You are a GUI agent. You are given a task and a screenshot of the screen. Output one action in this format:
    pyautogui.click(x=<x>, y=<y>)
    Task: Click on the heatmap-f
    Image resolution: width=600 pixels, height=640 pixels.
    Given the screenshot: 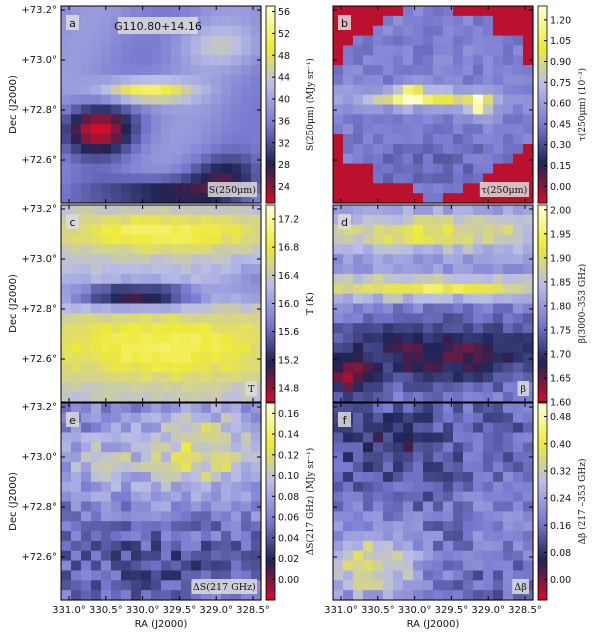 What is the action you would take?
    pyautogui.click(x=433, y=502)
    